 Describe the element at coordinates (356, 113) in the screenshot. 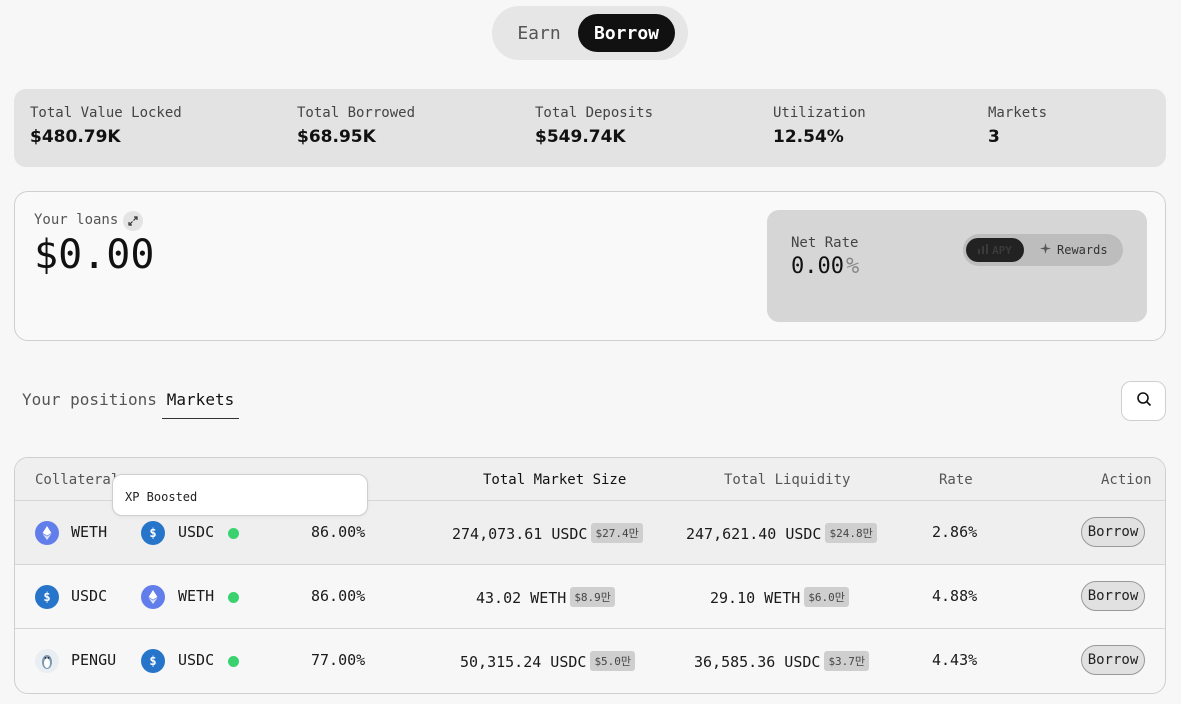

I see `stat-label: Total Borrowed` at that location.